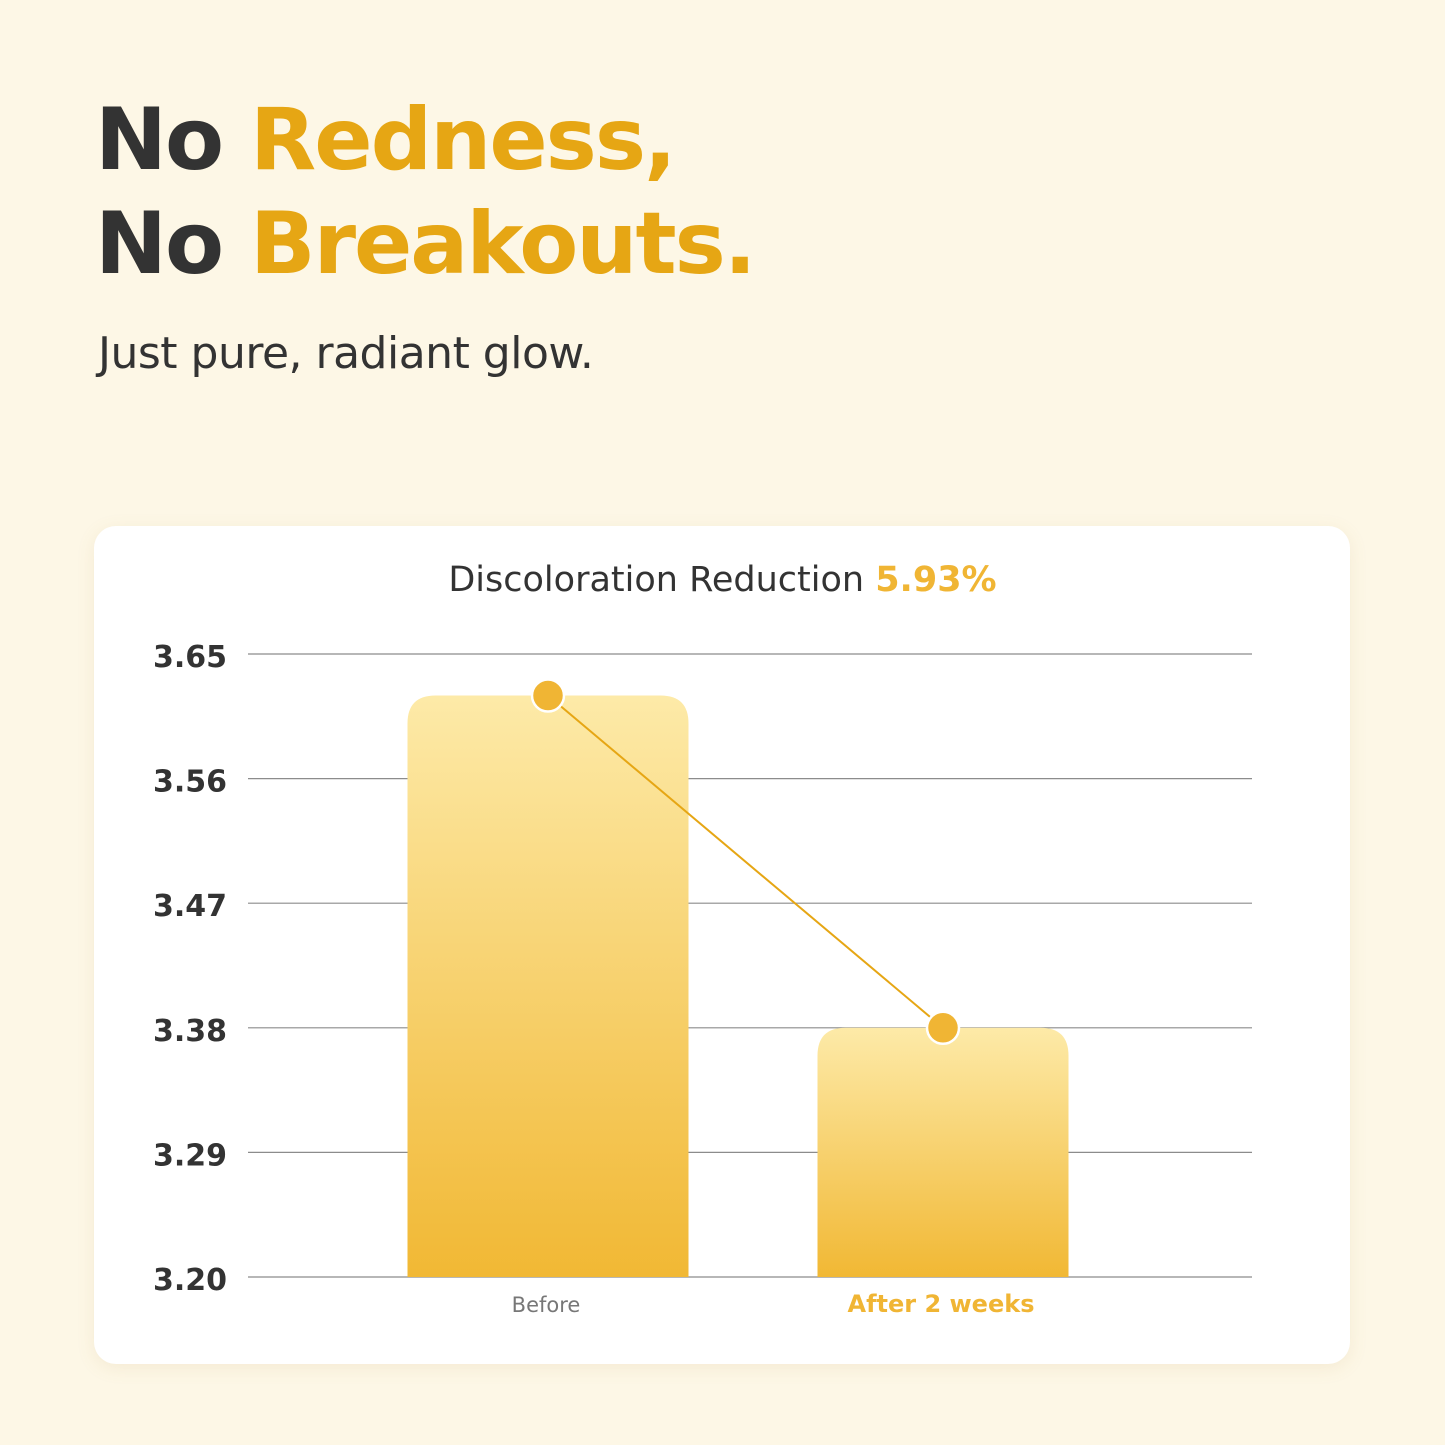  What do you see at coordinates (190, 906) in the screenshot?
I see `y-tick-label: 3.47` at bounding box center [190, 906].